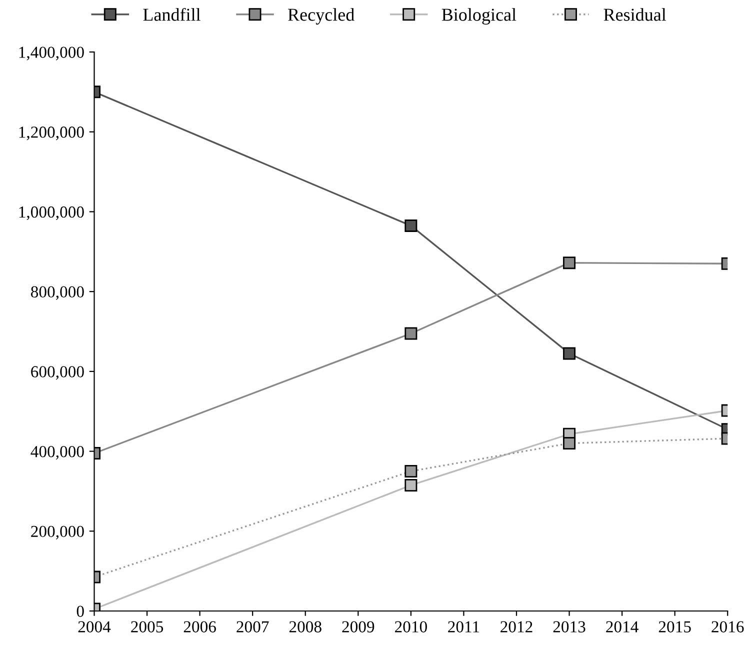  I want to click on x-tick-label: 2014, so click(622, 626).